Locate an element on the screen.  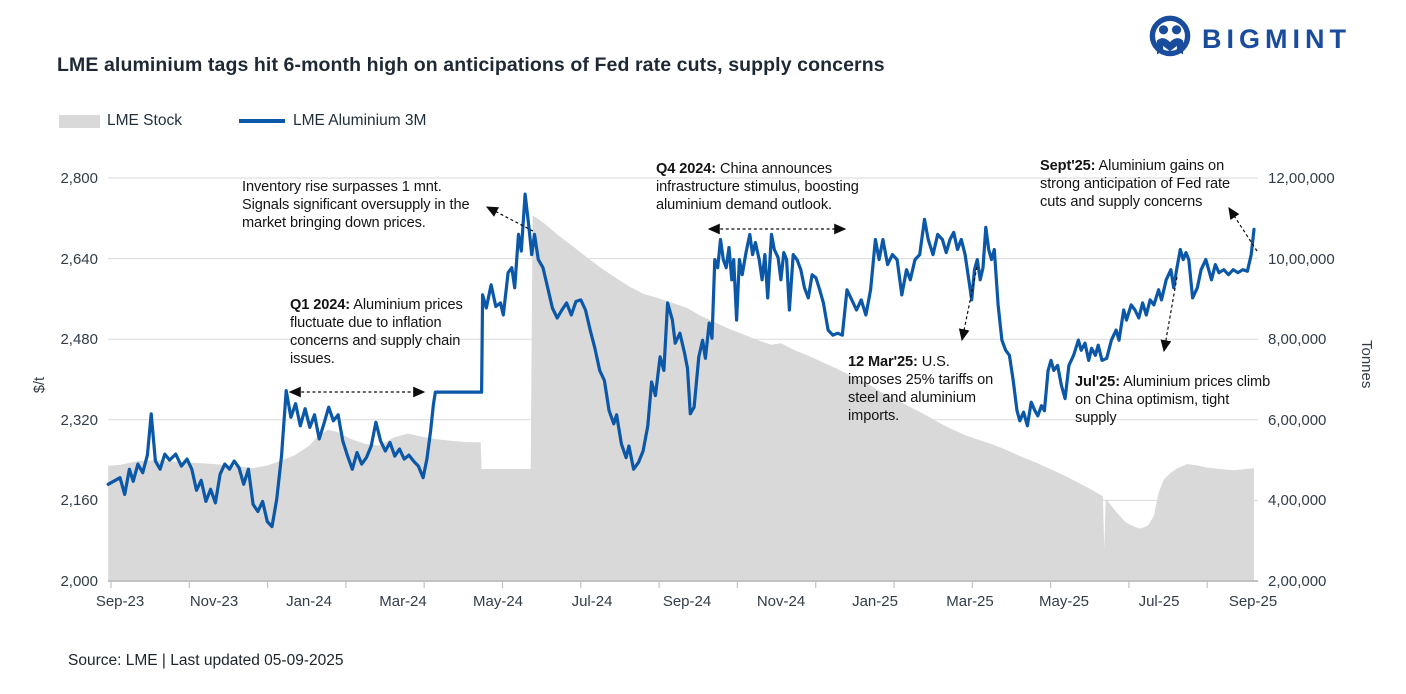
y-right-tick-label: 12,00,000 is located at coordinates (1301, 178).